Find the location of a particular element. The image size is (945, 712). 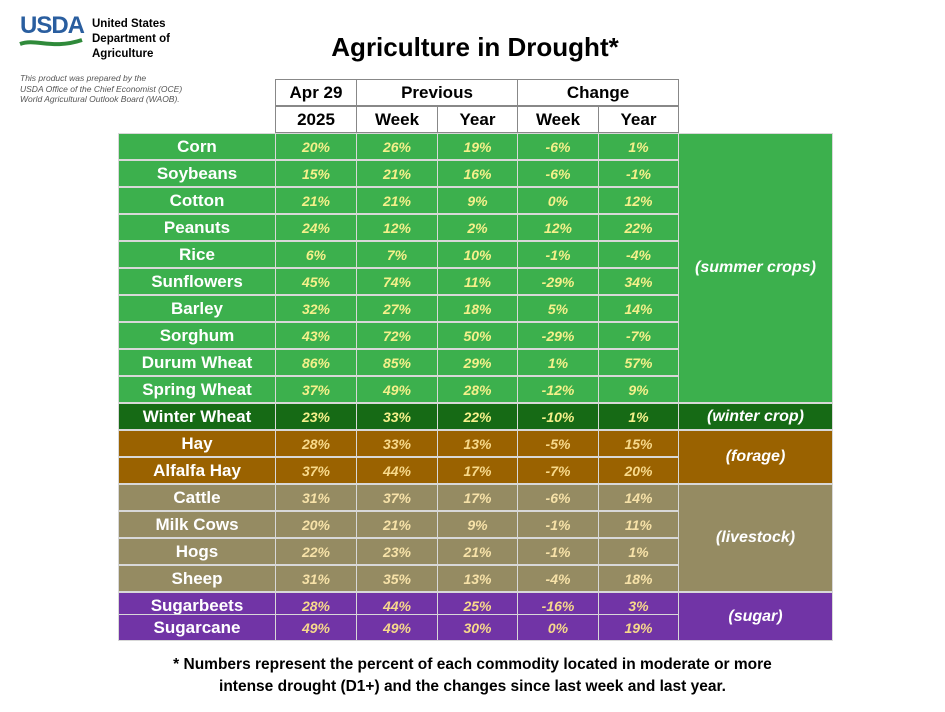

cell-chg-year: 12% is located at coordinates (638, 200).